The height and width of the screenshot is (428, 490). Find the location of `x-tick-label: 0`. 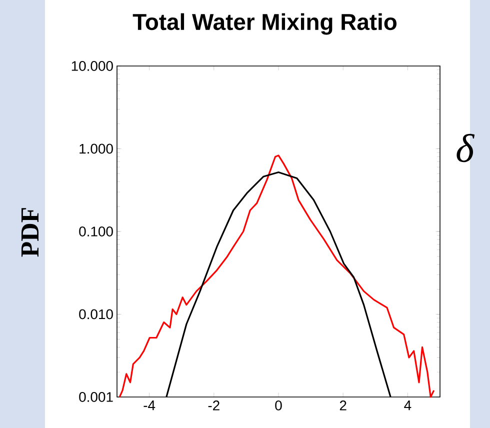

x-tick-label: 0 is located at coordinates (278, 405).